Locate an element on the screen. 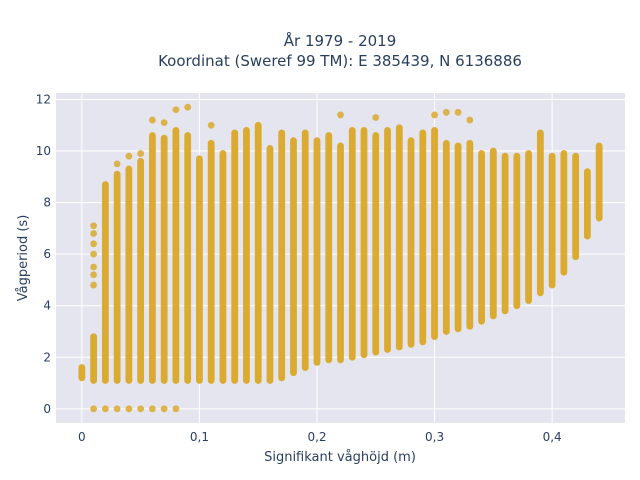 This screenshot has height=480, width=640. y-tick-label: 4 is located at coordinates (47, 306).